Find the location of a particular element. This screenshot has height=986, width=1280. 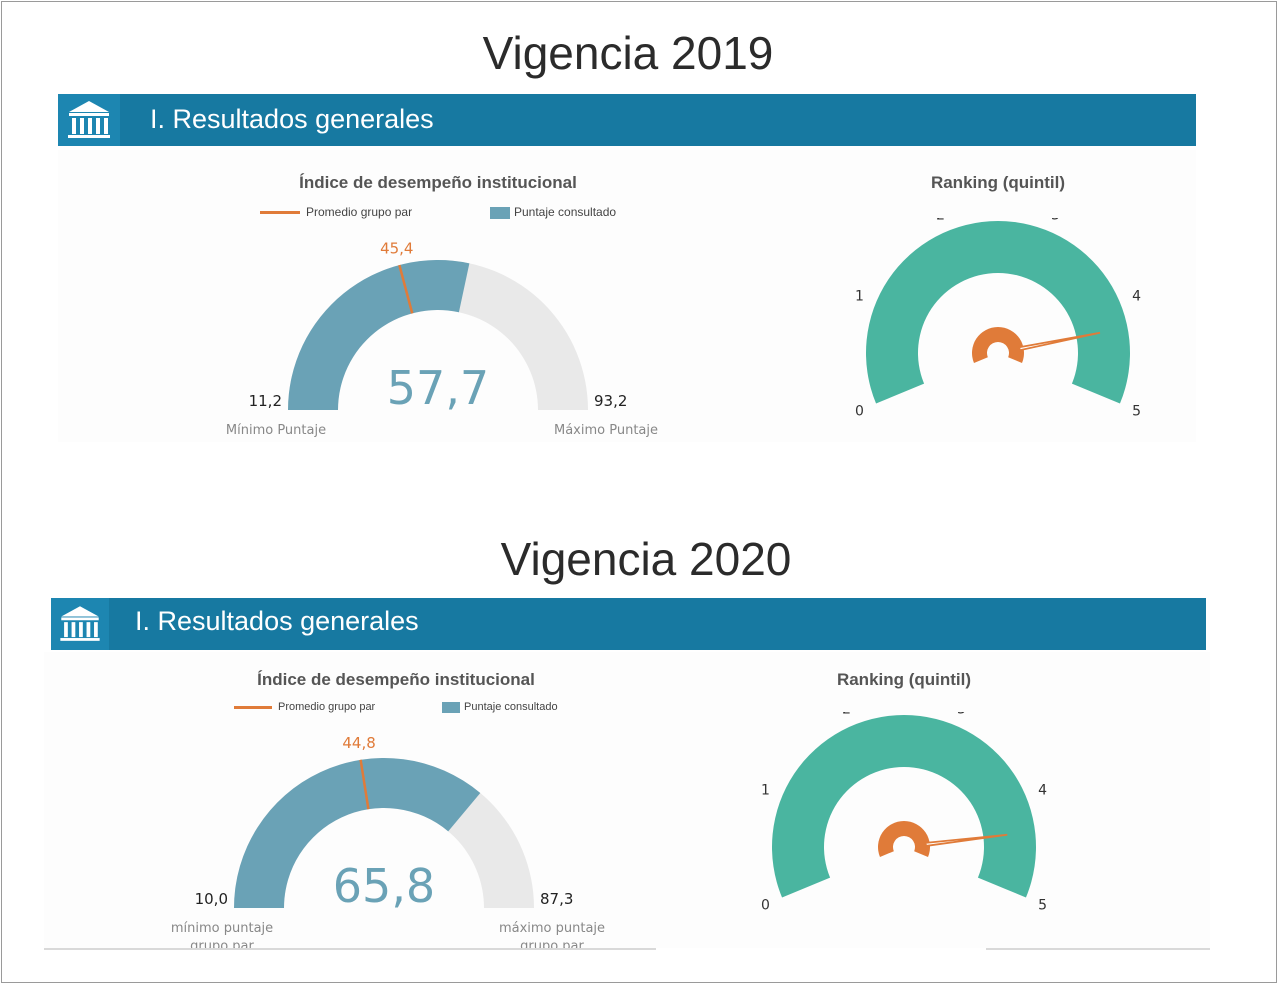

gauge-value-label: 57,7 is located at coordinates (438, 388).